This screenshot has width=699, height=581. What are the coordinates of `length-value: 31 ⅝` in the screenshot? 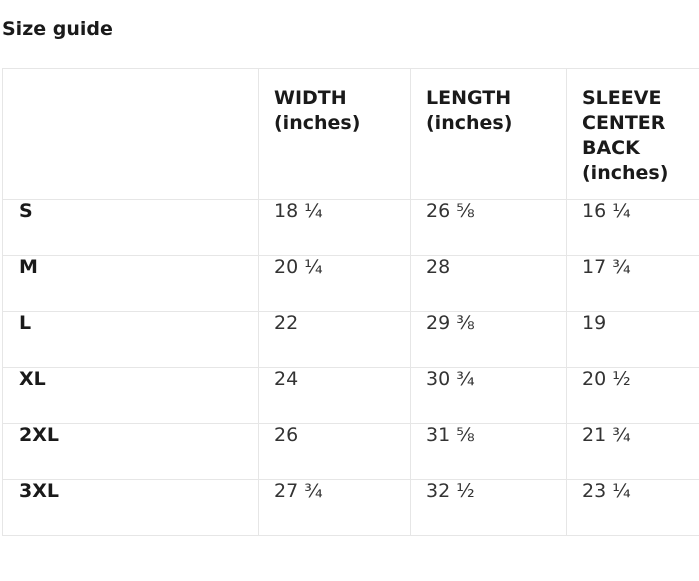 It's located at (488, 451).